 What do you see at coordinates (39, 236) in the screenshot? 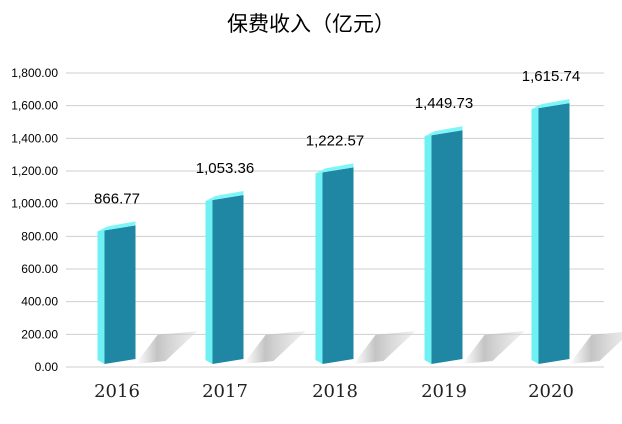
I see `y-tick-label: 800.00` at bounding box center [39, 236].